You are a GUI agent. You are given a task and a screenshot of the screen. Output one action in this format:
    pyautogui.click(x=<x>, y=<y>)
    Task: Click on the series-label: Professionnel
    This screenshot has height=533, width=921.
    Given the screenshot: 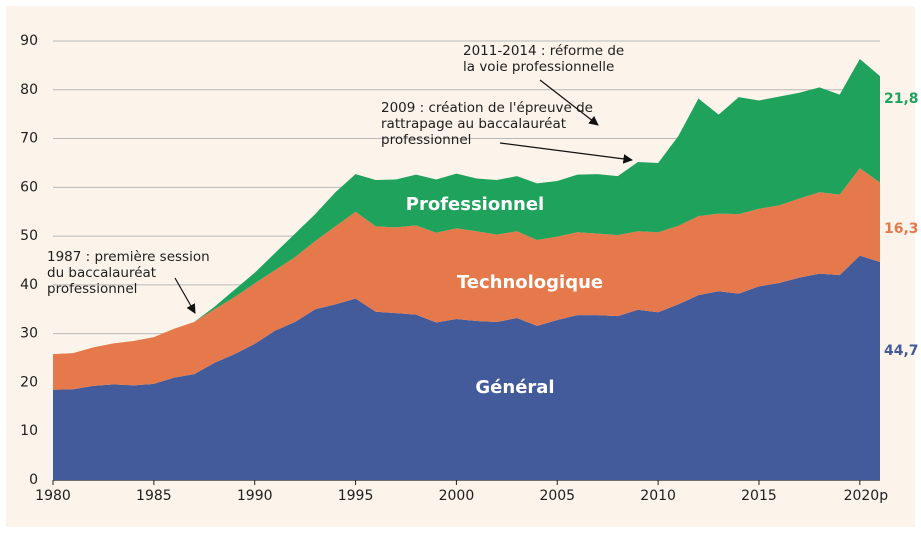 What is the action you would take?
    pyautogui.click(x=475, y=204)
    